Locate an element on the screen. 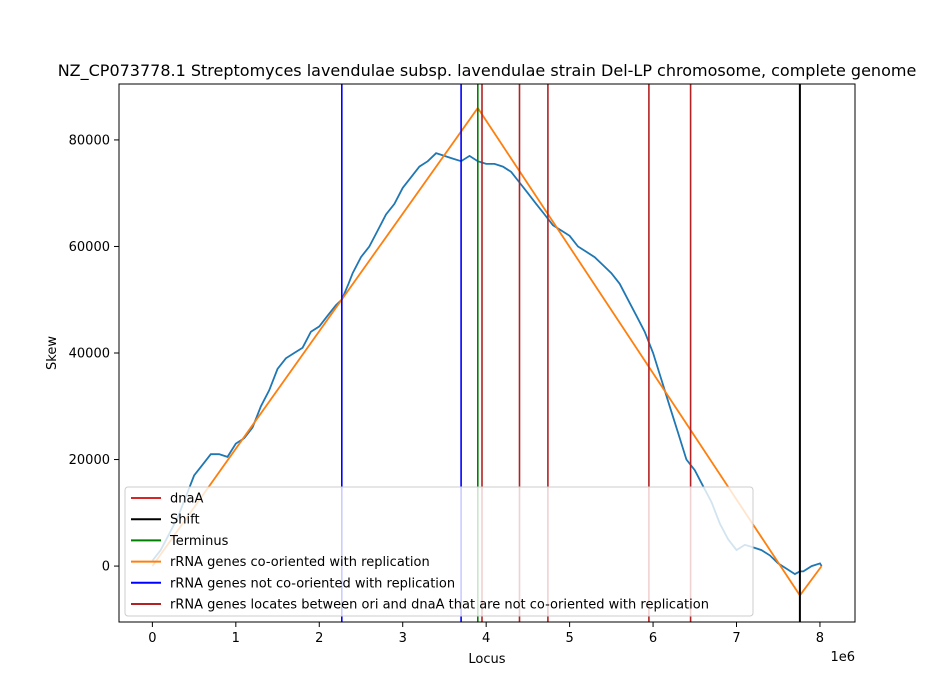 This screenshot has width=950, height=700. x-tick-label: 0 is located at coordinates (152, 638).